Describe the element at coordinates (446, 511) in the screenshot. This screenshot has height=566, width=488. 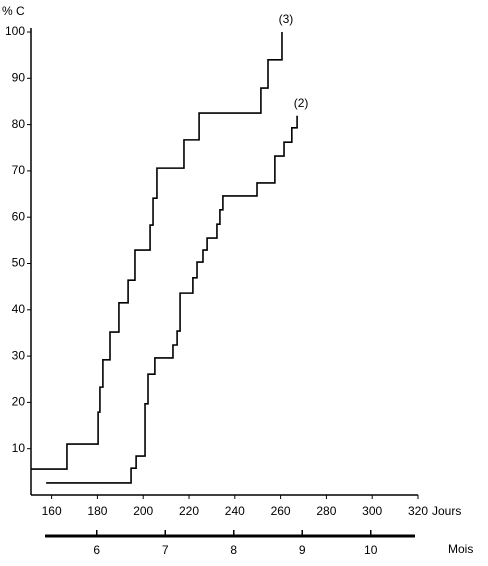
I see `x-axis-label: Jours` at that location.